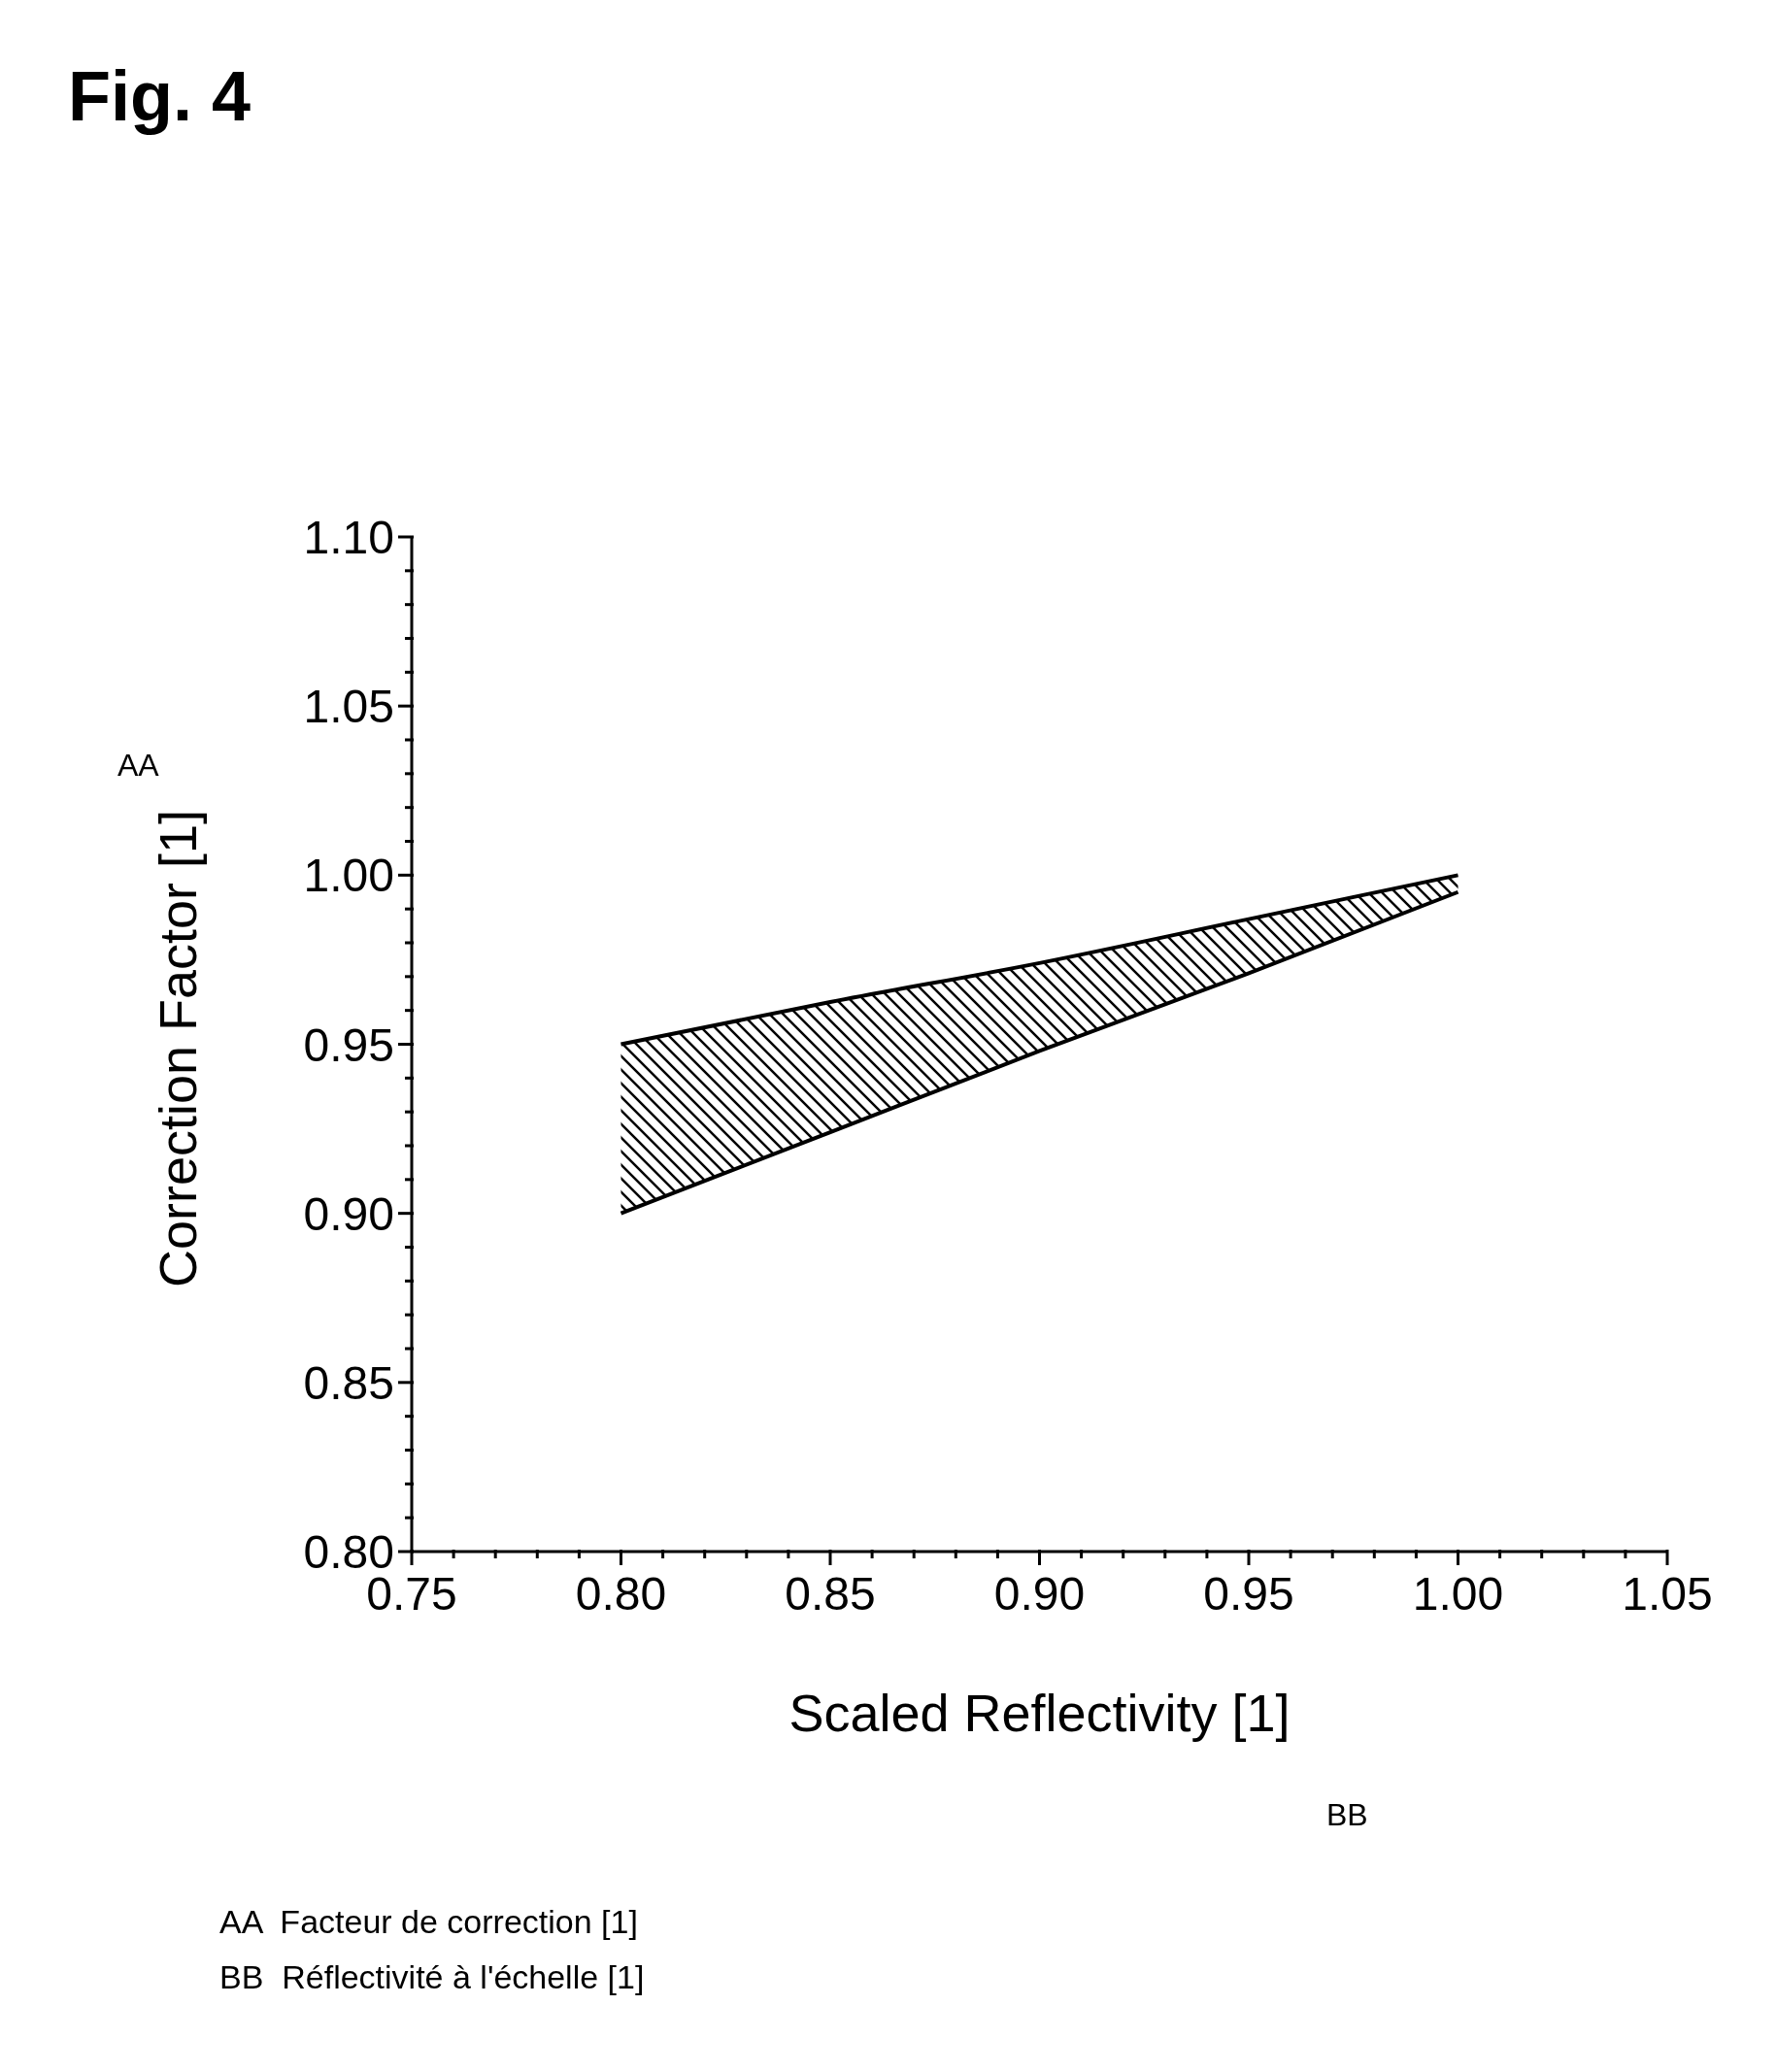 This screenshot has width=1777, height=2072. Describe the element at coordinates (348, 1045) in the screenshot. I see `y-tick-label: 0.95` at that location.